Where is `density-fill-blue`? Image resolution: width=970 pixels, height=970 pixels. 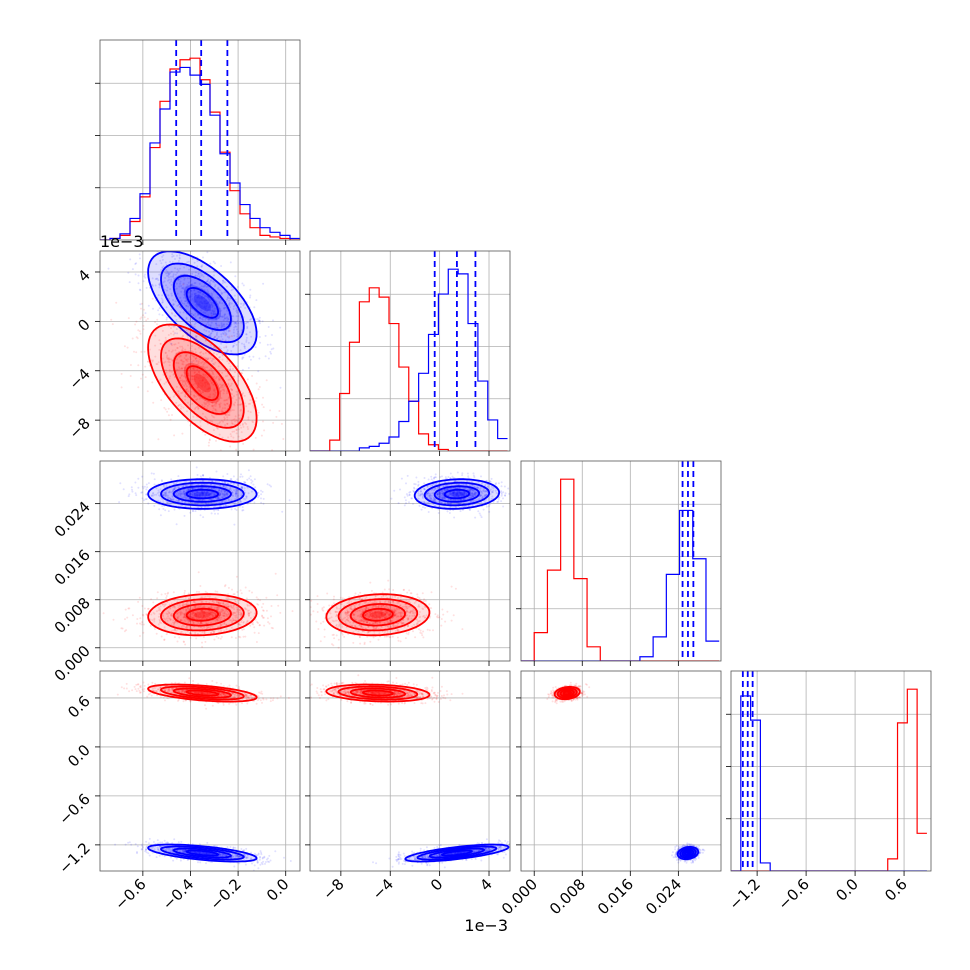 density-fill-blue is located at coordinates (202, 302).